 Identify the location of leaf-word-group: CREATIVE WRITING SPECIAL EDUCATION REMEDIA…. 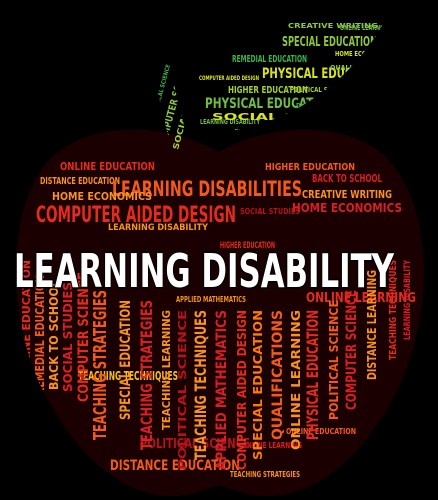
(294, 78).